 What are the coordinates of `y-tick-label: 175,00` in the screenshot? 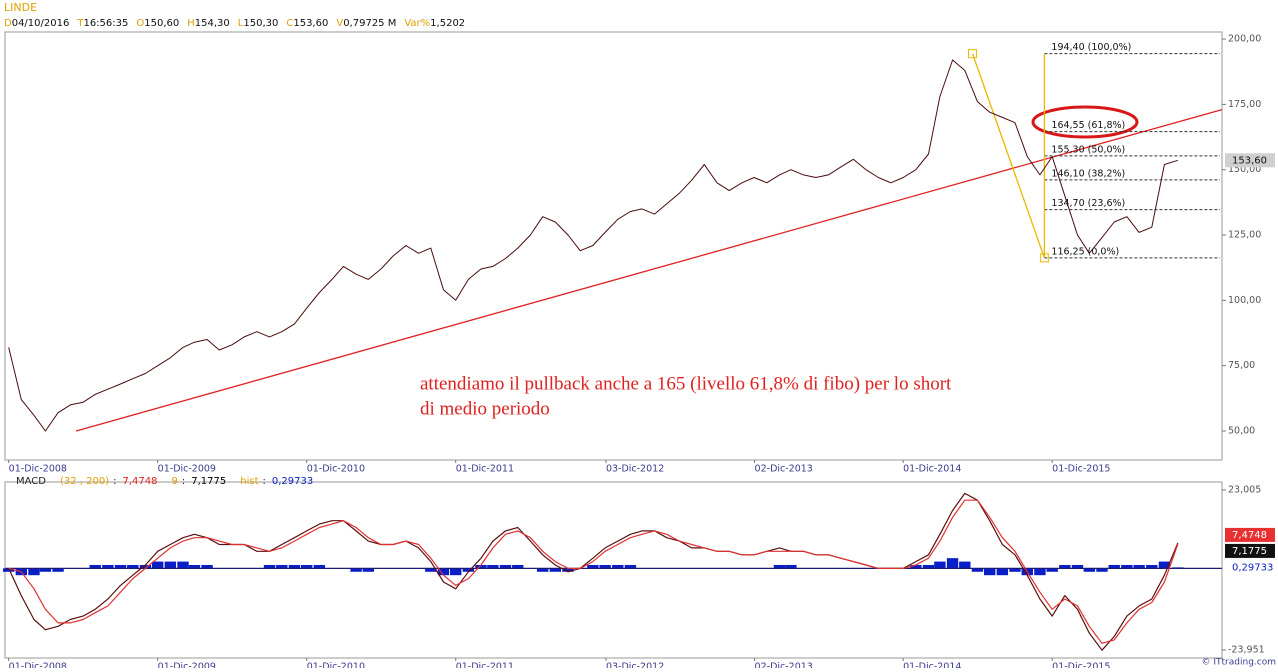 It's located at (1244, 104).